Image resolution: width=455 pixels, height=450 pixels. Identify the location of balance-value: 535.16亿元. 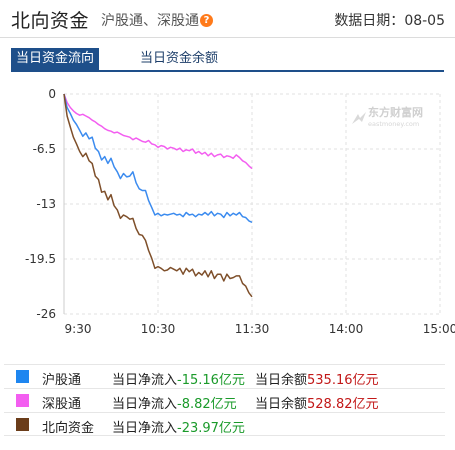
(343, 380).